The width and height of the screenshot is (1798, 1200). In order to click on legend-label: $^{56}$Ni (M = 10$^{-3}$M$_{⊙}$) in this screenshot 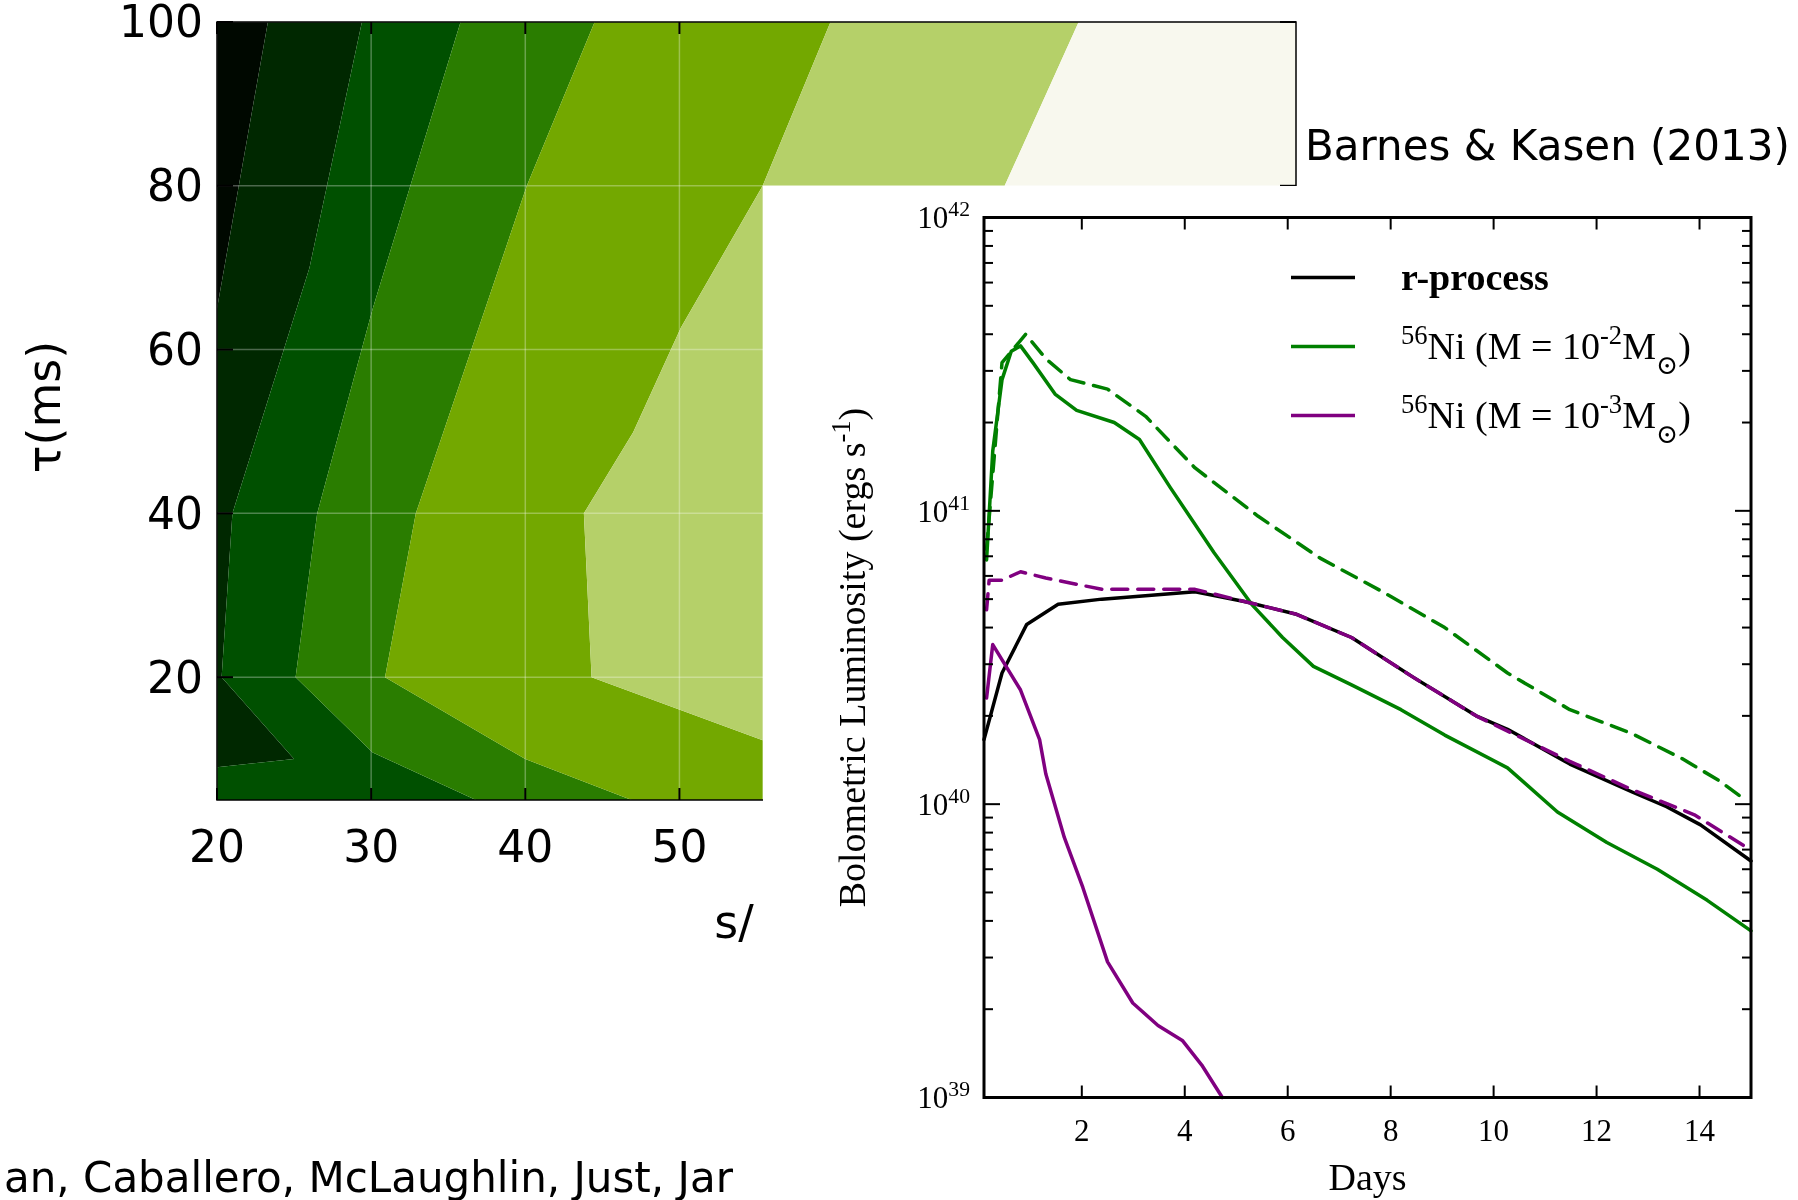, I will do `click(1546, 418)`.